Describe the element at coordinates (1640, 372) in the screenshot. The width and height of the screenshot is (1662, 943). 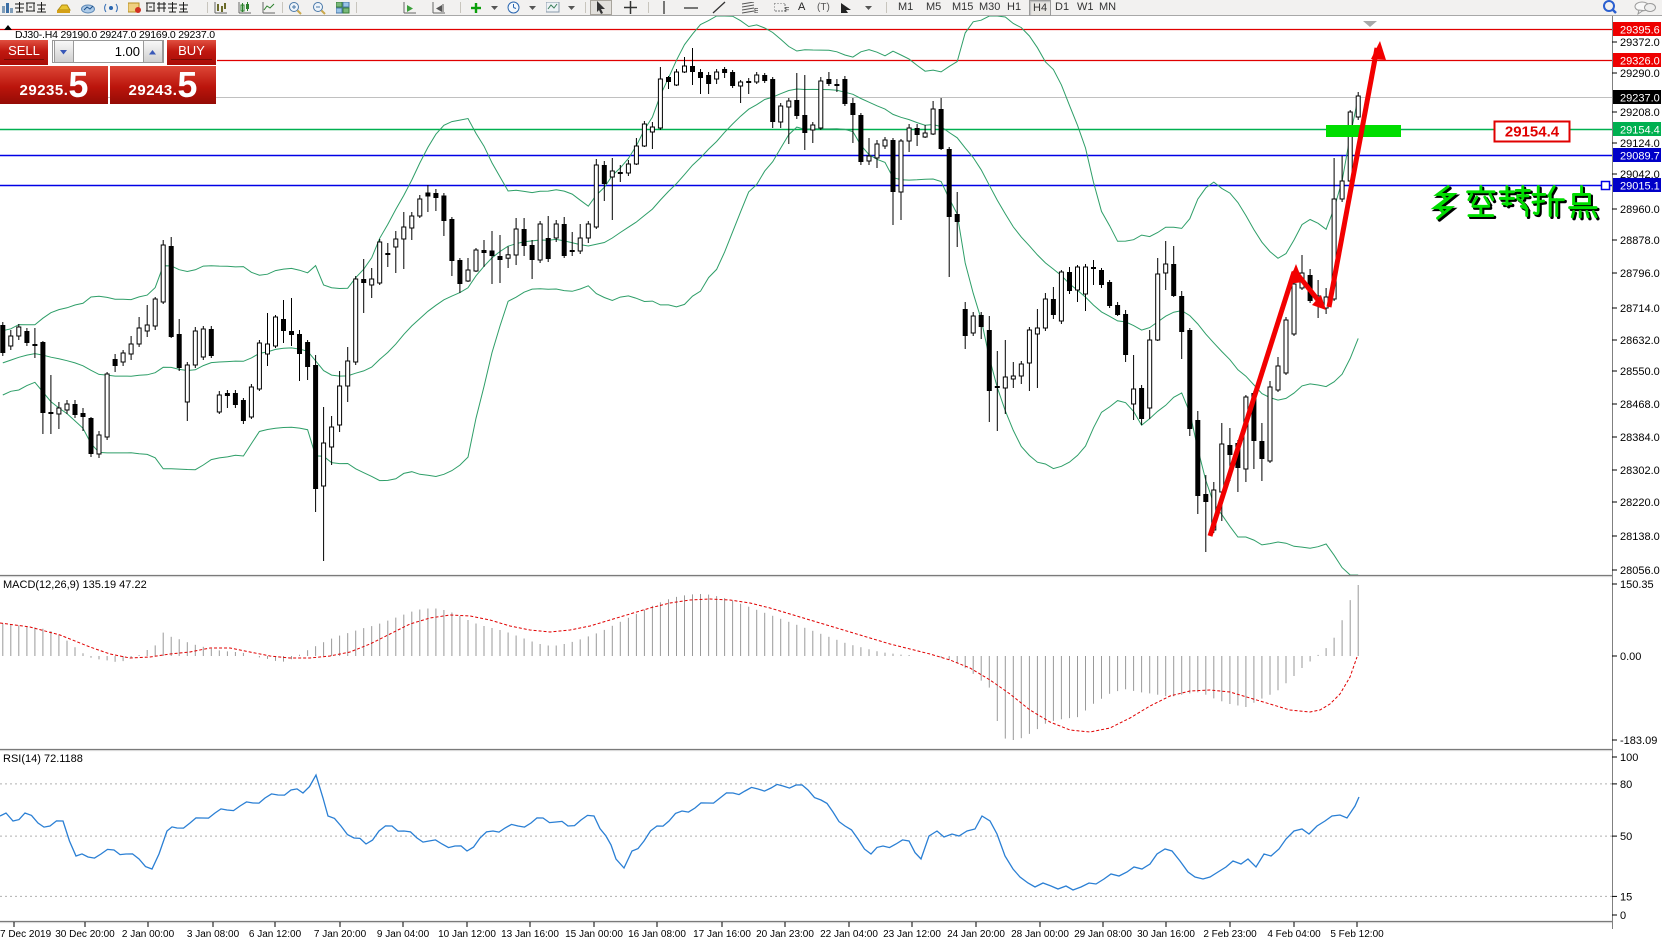
I see `svg-text: 28550.0` at that location.